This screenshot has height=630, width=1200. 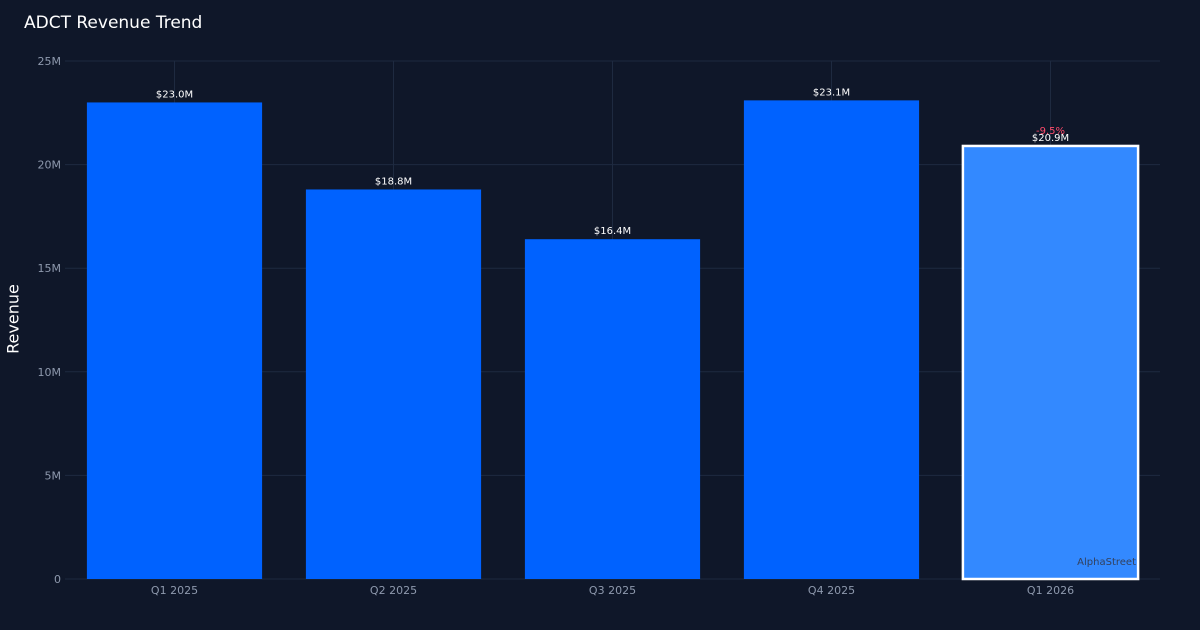 What do you see at coordinates (50, 268) in the screenshot?
I see `y-tick-label: 15M` at bounding box center [50, 268].